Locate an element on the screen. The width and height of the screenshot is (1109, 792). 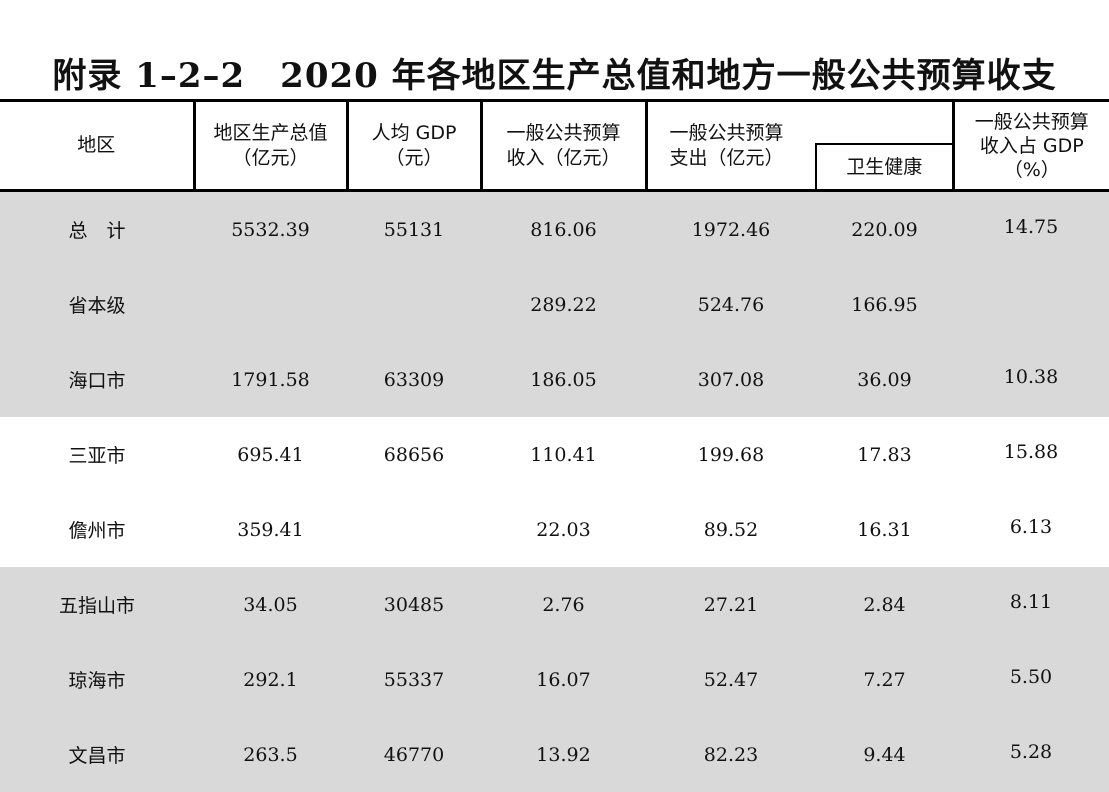
cell-ratio: 5.50 is located at coordinates (1031, 679).